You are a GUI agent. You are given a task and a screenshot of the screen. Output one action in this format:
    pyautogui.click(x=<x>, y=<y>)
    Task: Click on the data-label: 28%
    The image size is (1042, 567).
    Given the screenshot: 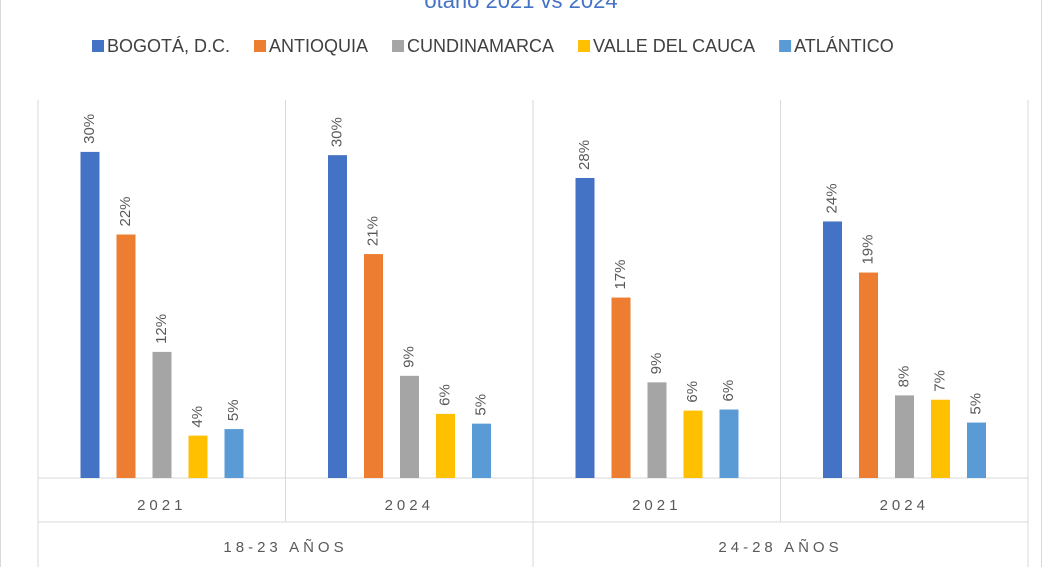 What is the action you would take?
    pyautogui.click(x=584, y=155)
    